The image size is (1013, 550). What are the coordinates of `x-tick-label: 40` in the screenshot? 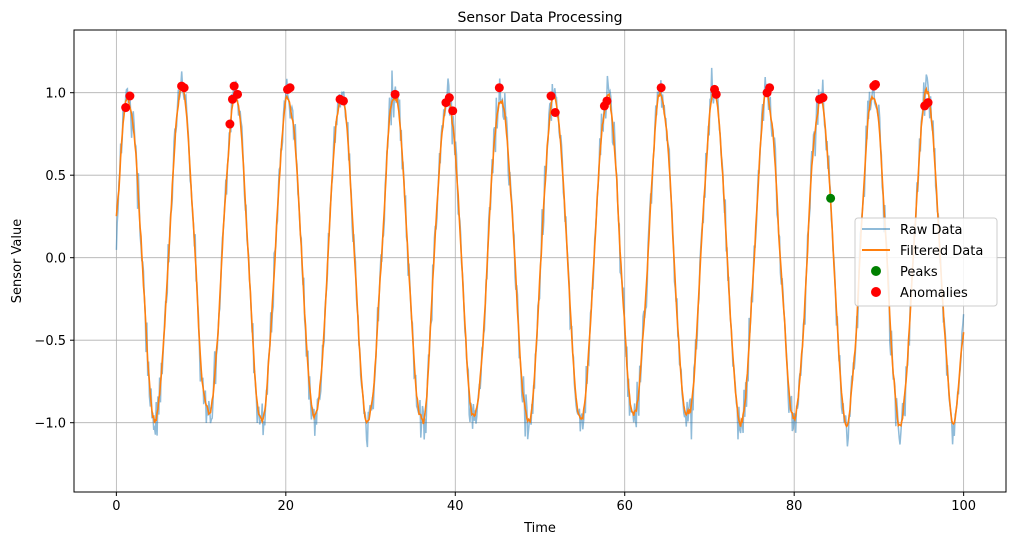 It's located at (455, 506).